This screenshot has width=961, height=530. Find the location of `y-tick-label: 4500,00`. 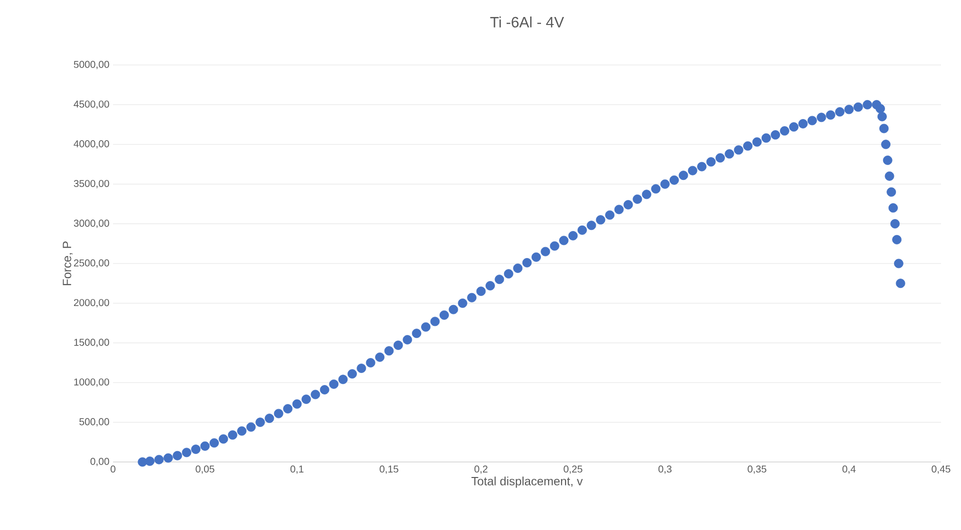

y-tick-label: 4500,00 is located at coordinates (92, 104).